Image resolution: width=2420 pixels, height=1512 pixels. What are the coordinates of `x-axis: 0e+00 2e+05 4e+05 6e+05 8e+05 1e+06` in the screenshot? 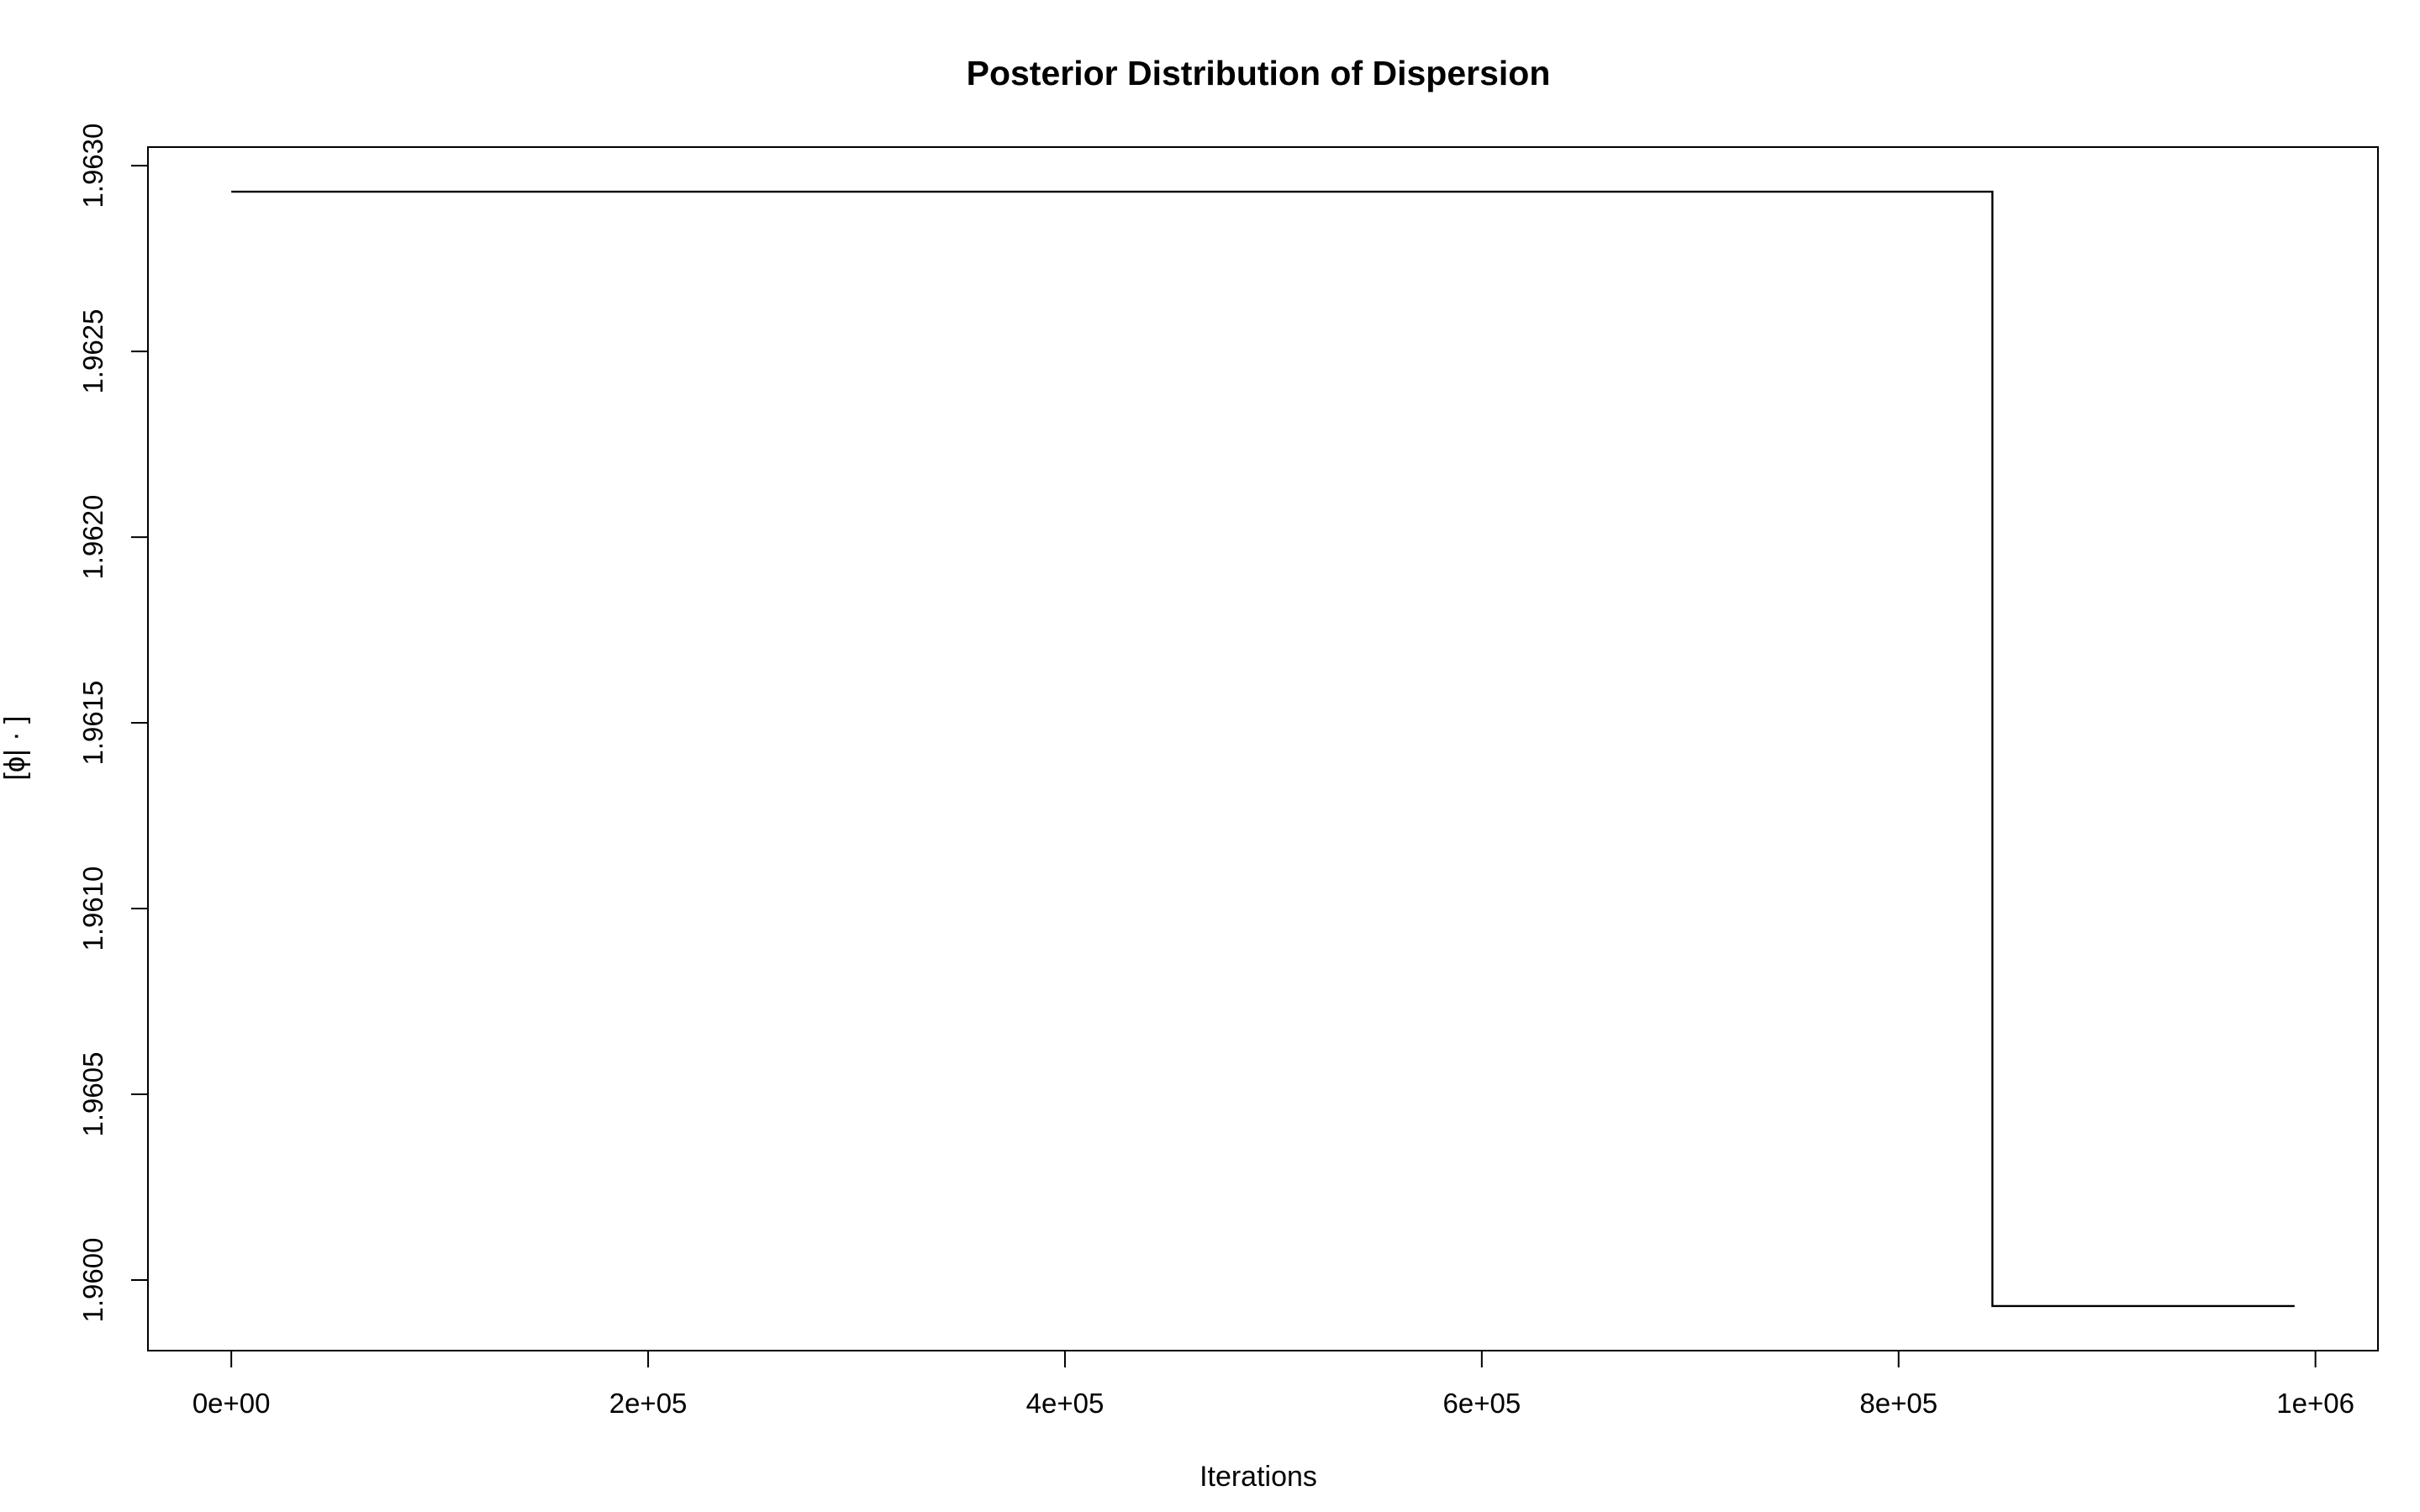 It's located at (1273, 1385).